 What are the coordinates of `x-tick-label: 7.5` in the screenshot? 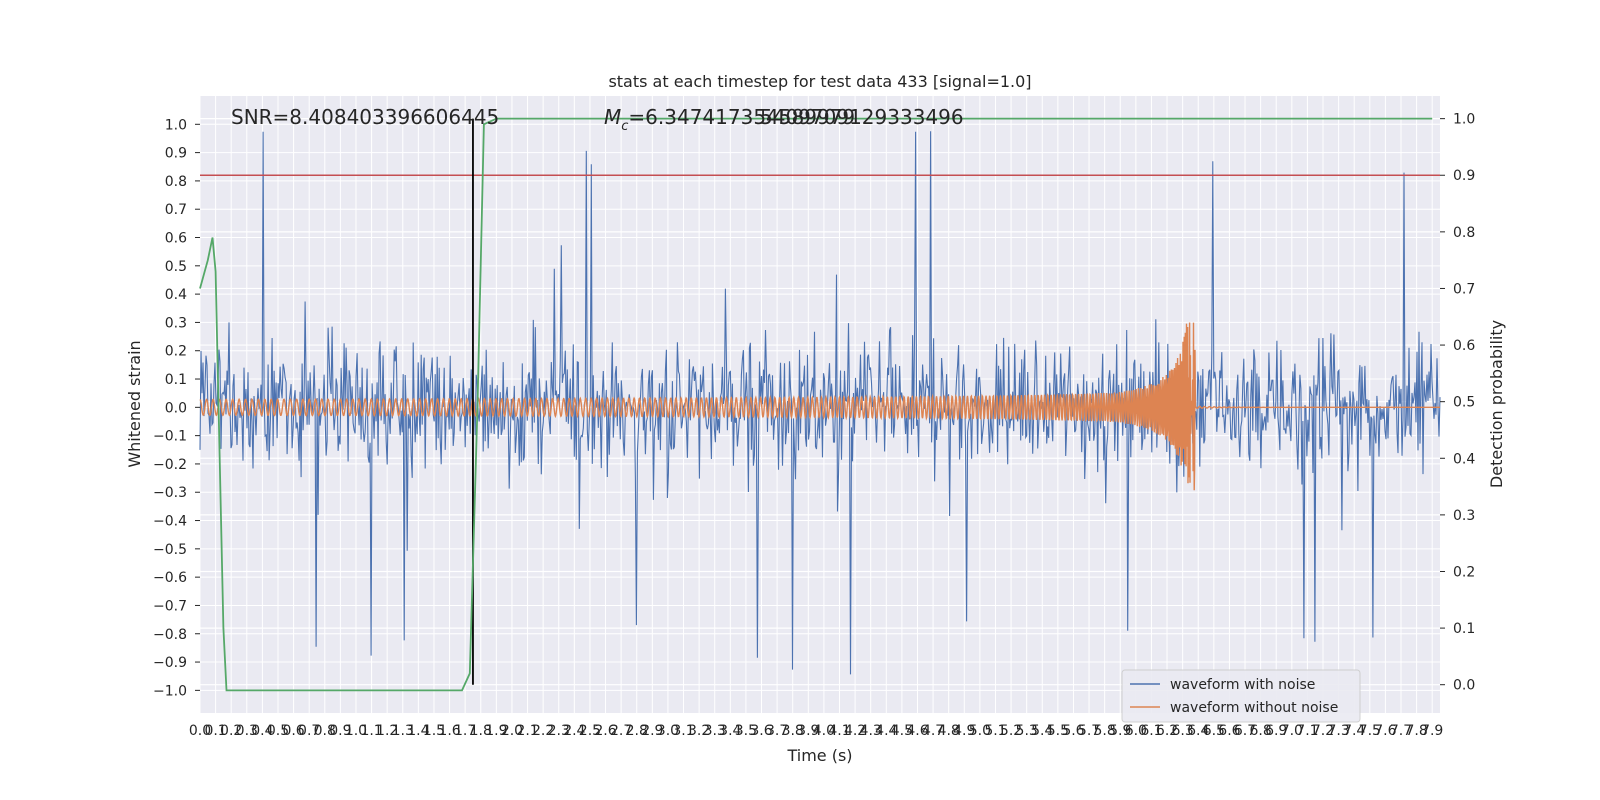 It's located at (1370, 731).